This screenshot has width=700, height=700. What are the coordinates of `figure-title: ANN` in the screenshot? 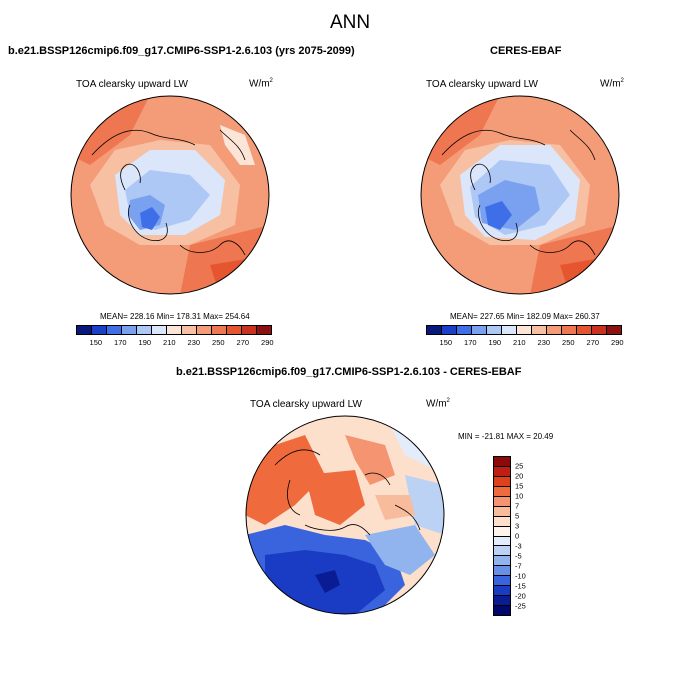 It's located at (350, 22).